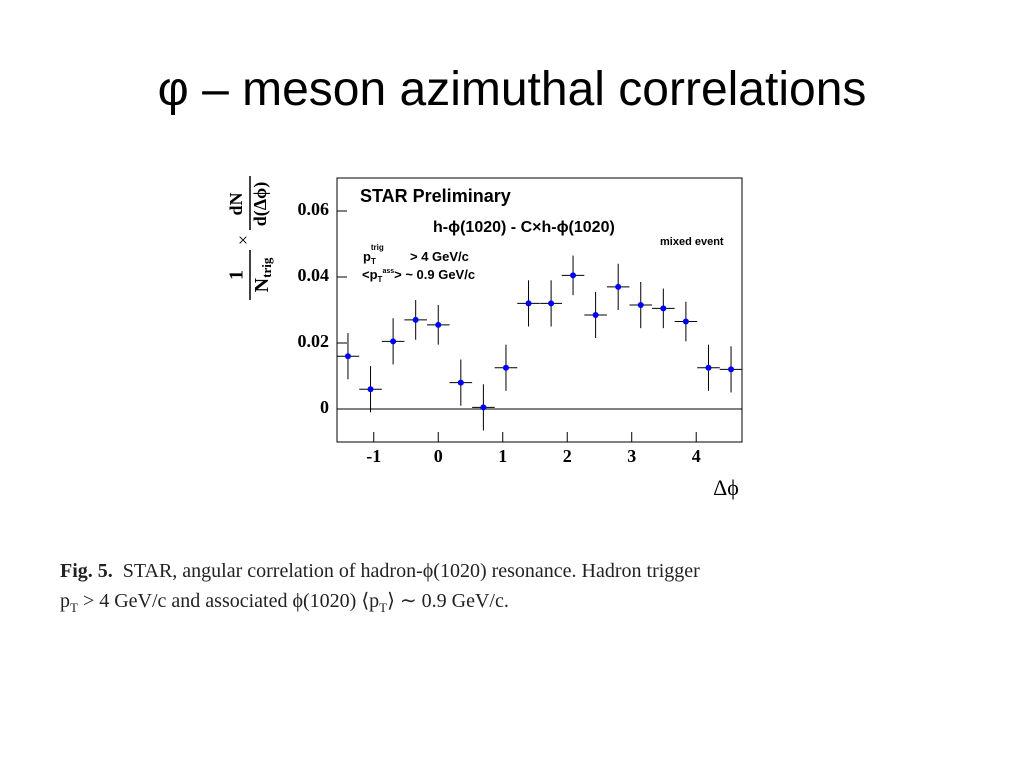 The width and height of the screenshot is (1024, 768). I want to click on y-label-part: ×, so click(243, 240).